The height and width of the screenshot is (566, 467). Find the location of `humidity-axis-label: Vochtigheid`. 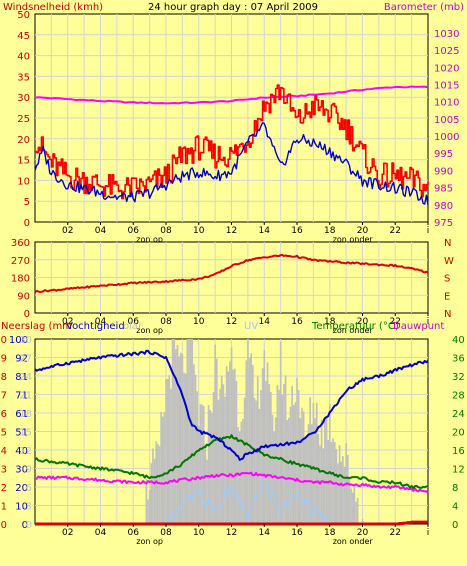

humidity-axis-label: Vochtigheid is located at coordinates (95, 326).